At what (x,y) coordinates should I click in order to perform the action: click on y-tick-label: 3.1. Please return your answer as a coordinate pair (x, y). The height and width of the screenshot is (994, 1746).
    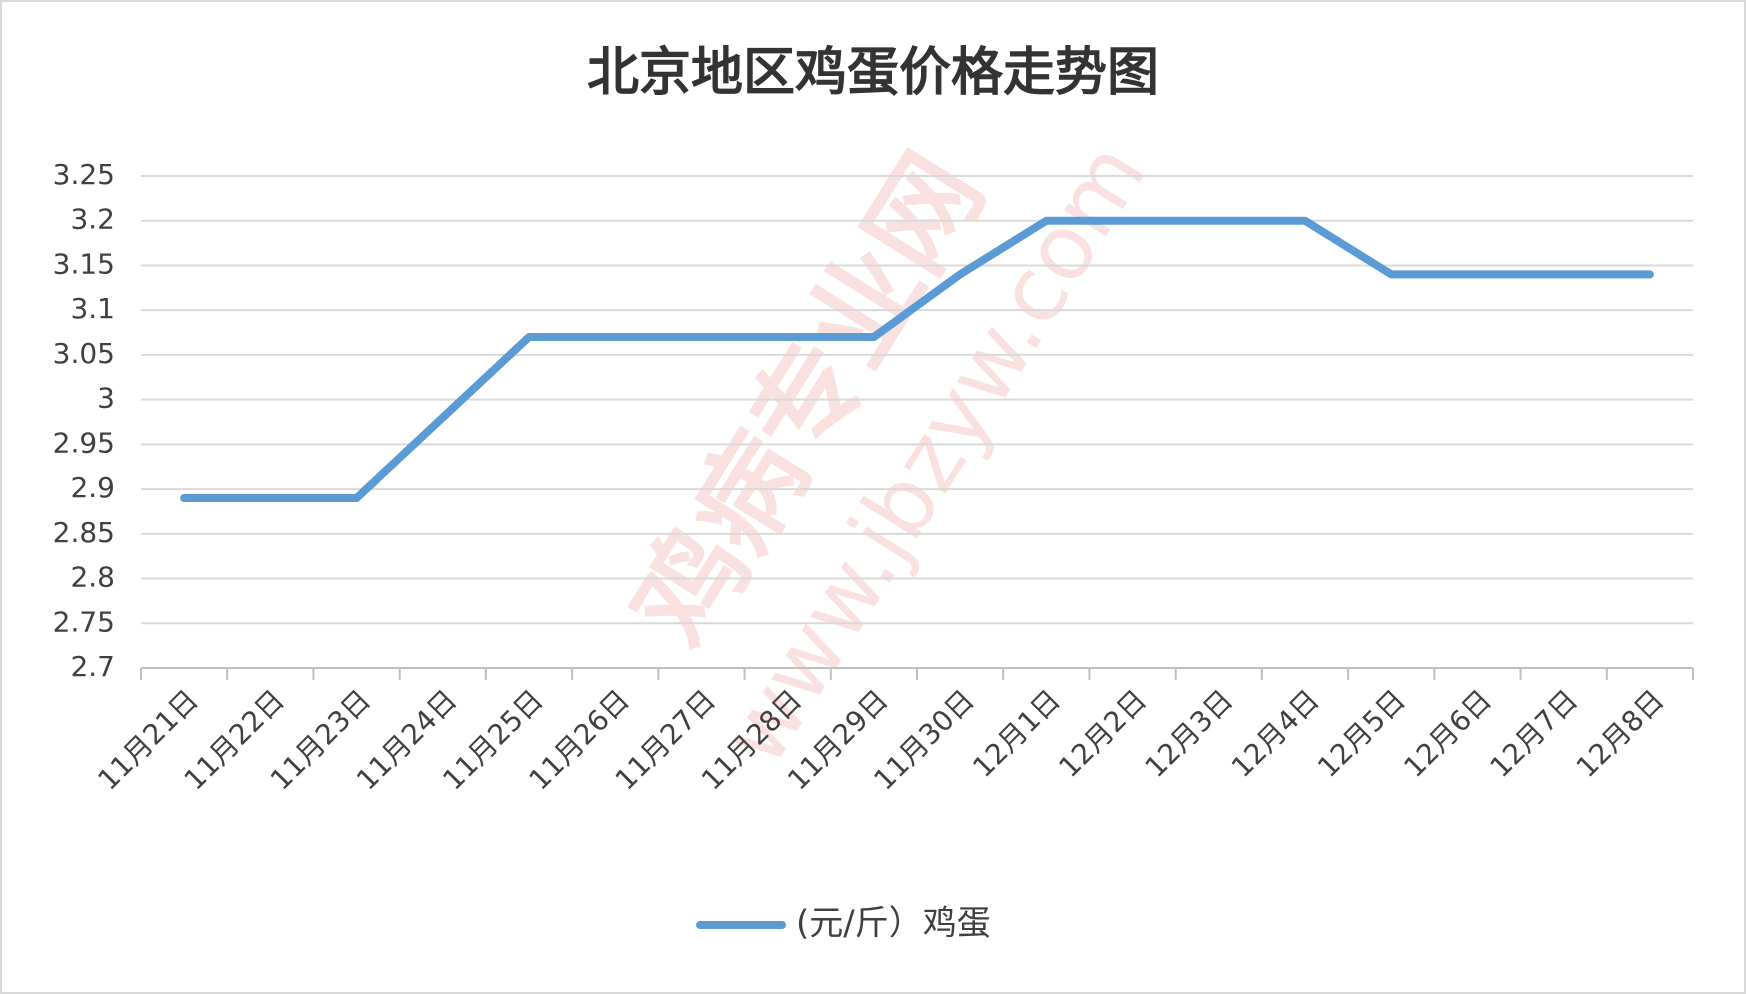
    Looking at the image, I should click on (92, 308).